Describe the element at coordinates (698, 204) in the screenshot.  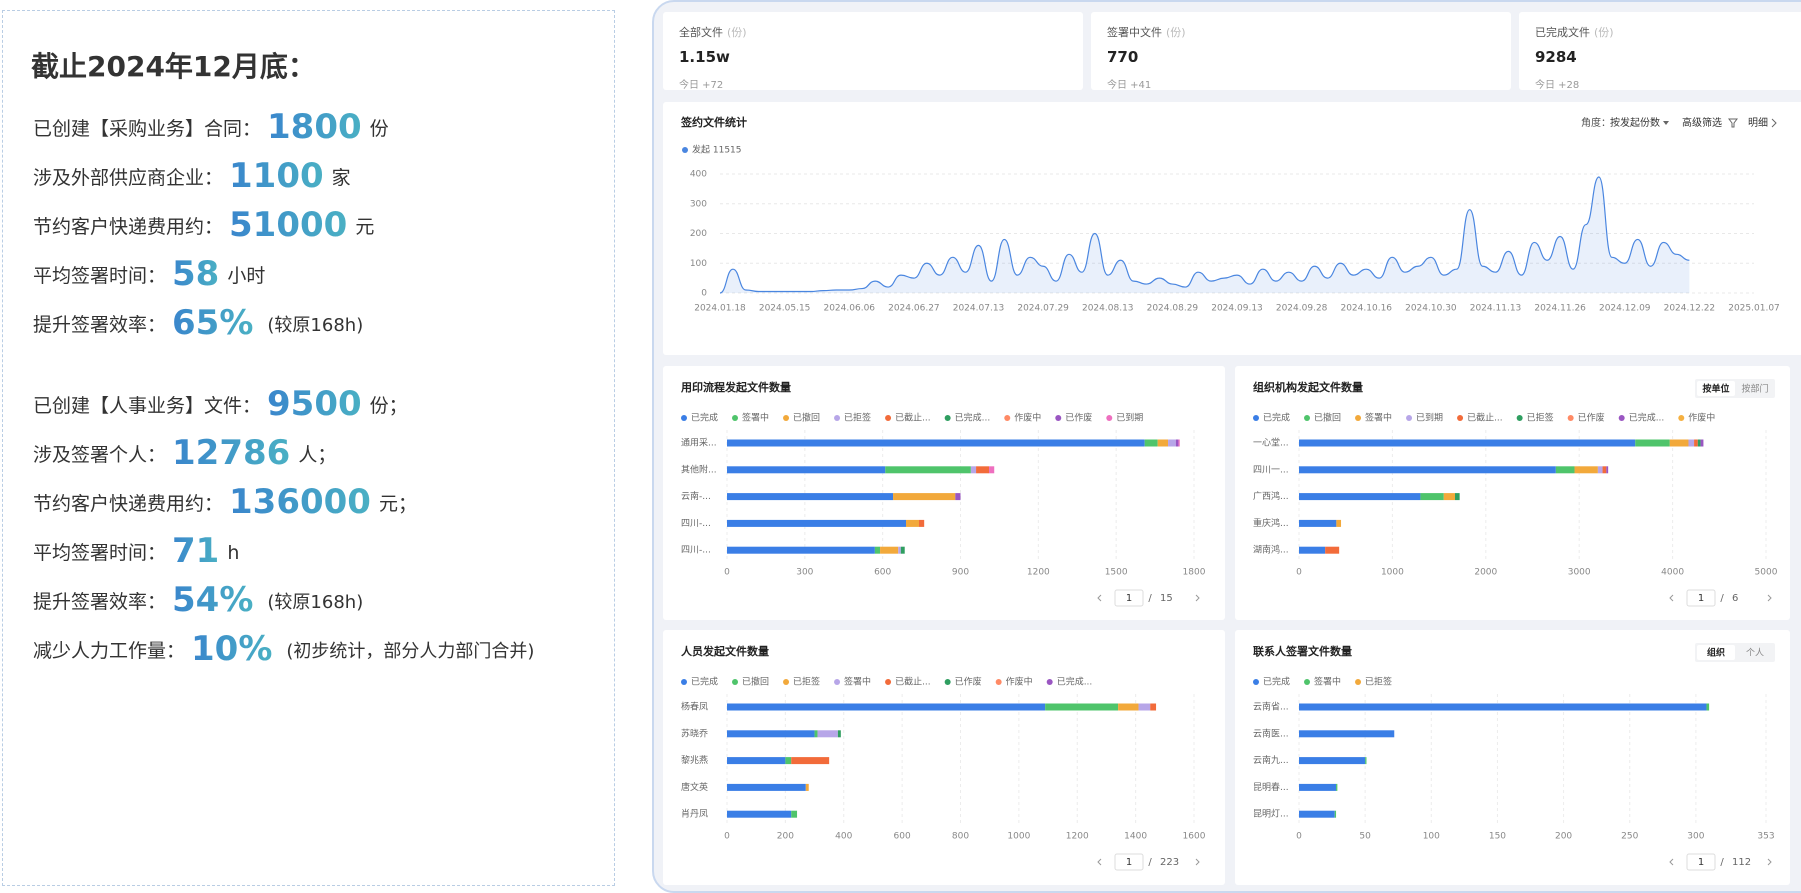
I see `y-tick-label: 300` at that location.